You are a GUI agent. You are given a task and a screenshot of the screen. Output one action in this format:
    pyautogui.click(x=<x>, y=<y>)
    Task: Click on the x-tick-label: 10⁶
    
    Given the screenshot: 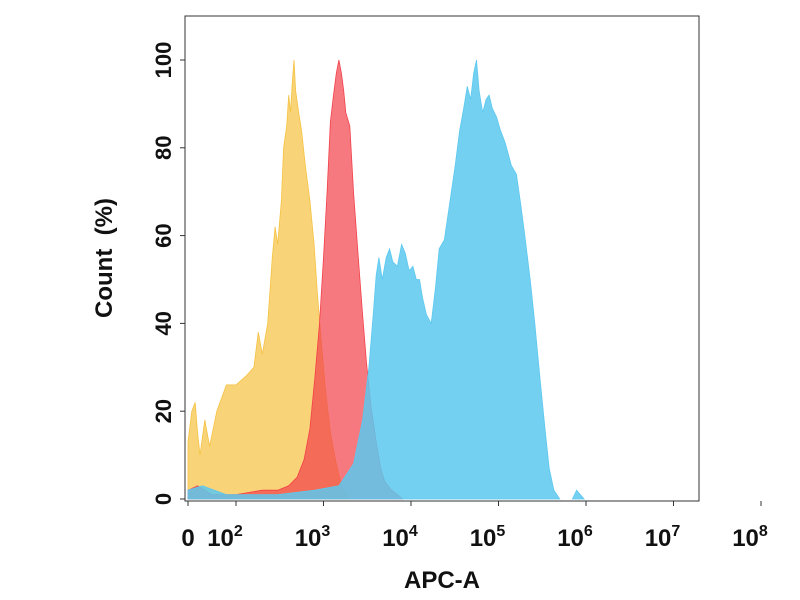 What is the action you would take?
    pyautogui.click(x=575, y=537)
    